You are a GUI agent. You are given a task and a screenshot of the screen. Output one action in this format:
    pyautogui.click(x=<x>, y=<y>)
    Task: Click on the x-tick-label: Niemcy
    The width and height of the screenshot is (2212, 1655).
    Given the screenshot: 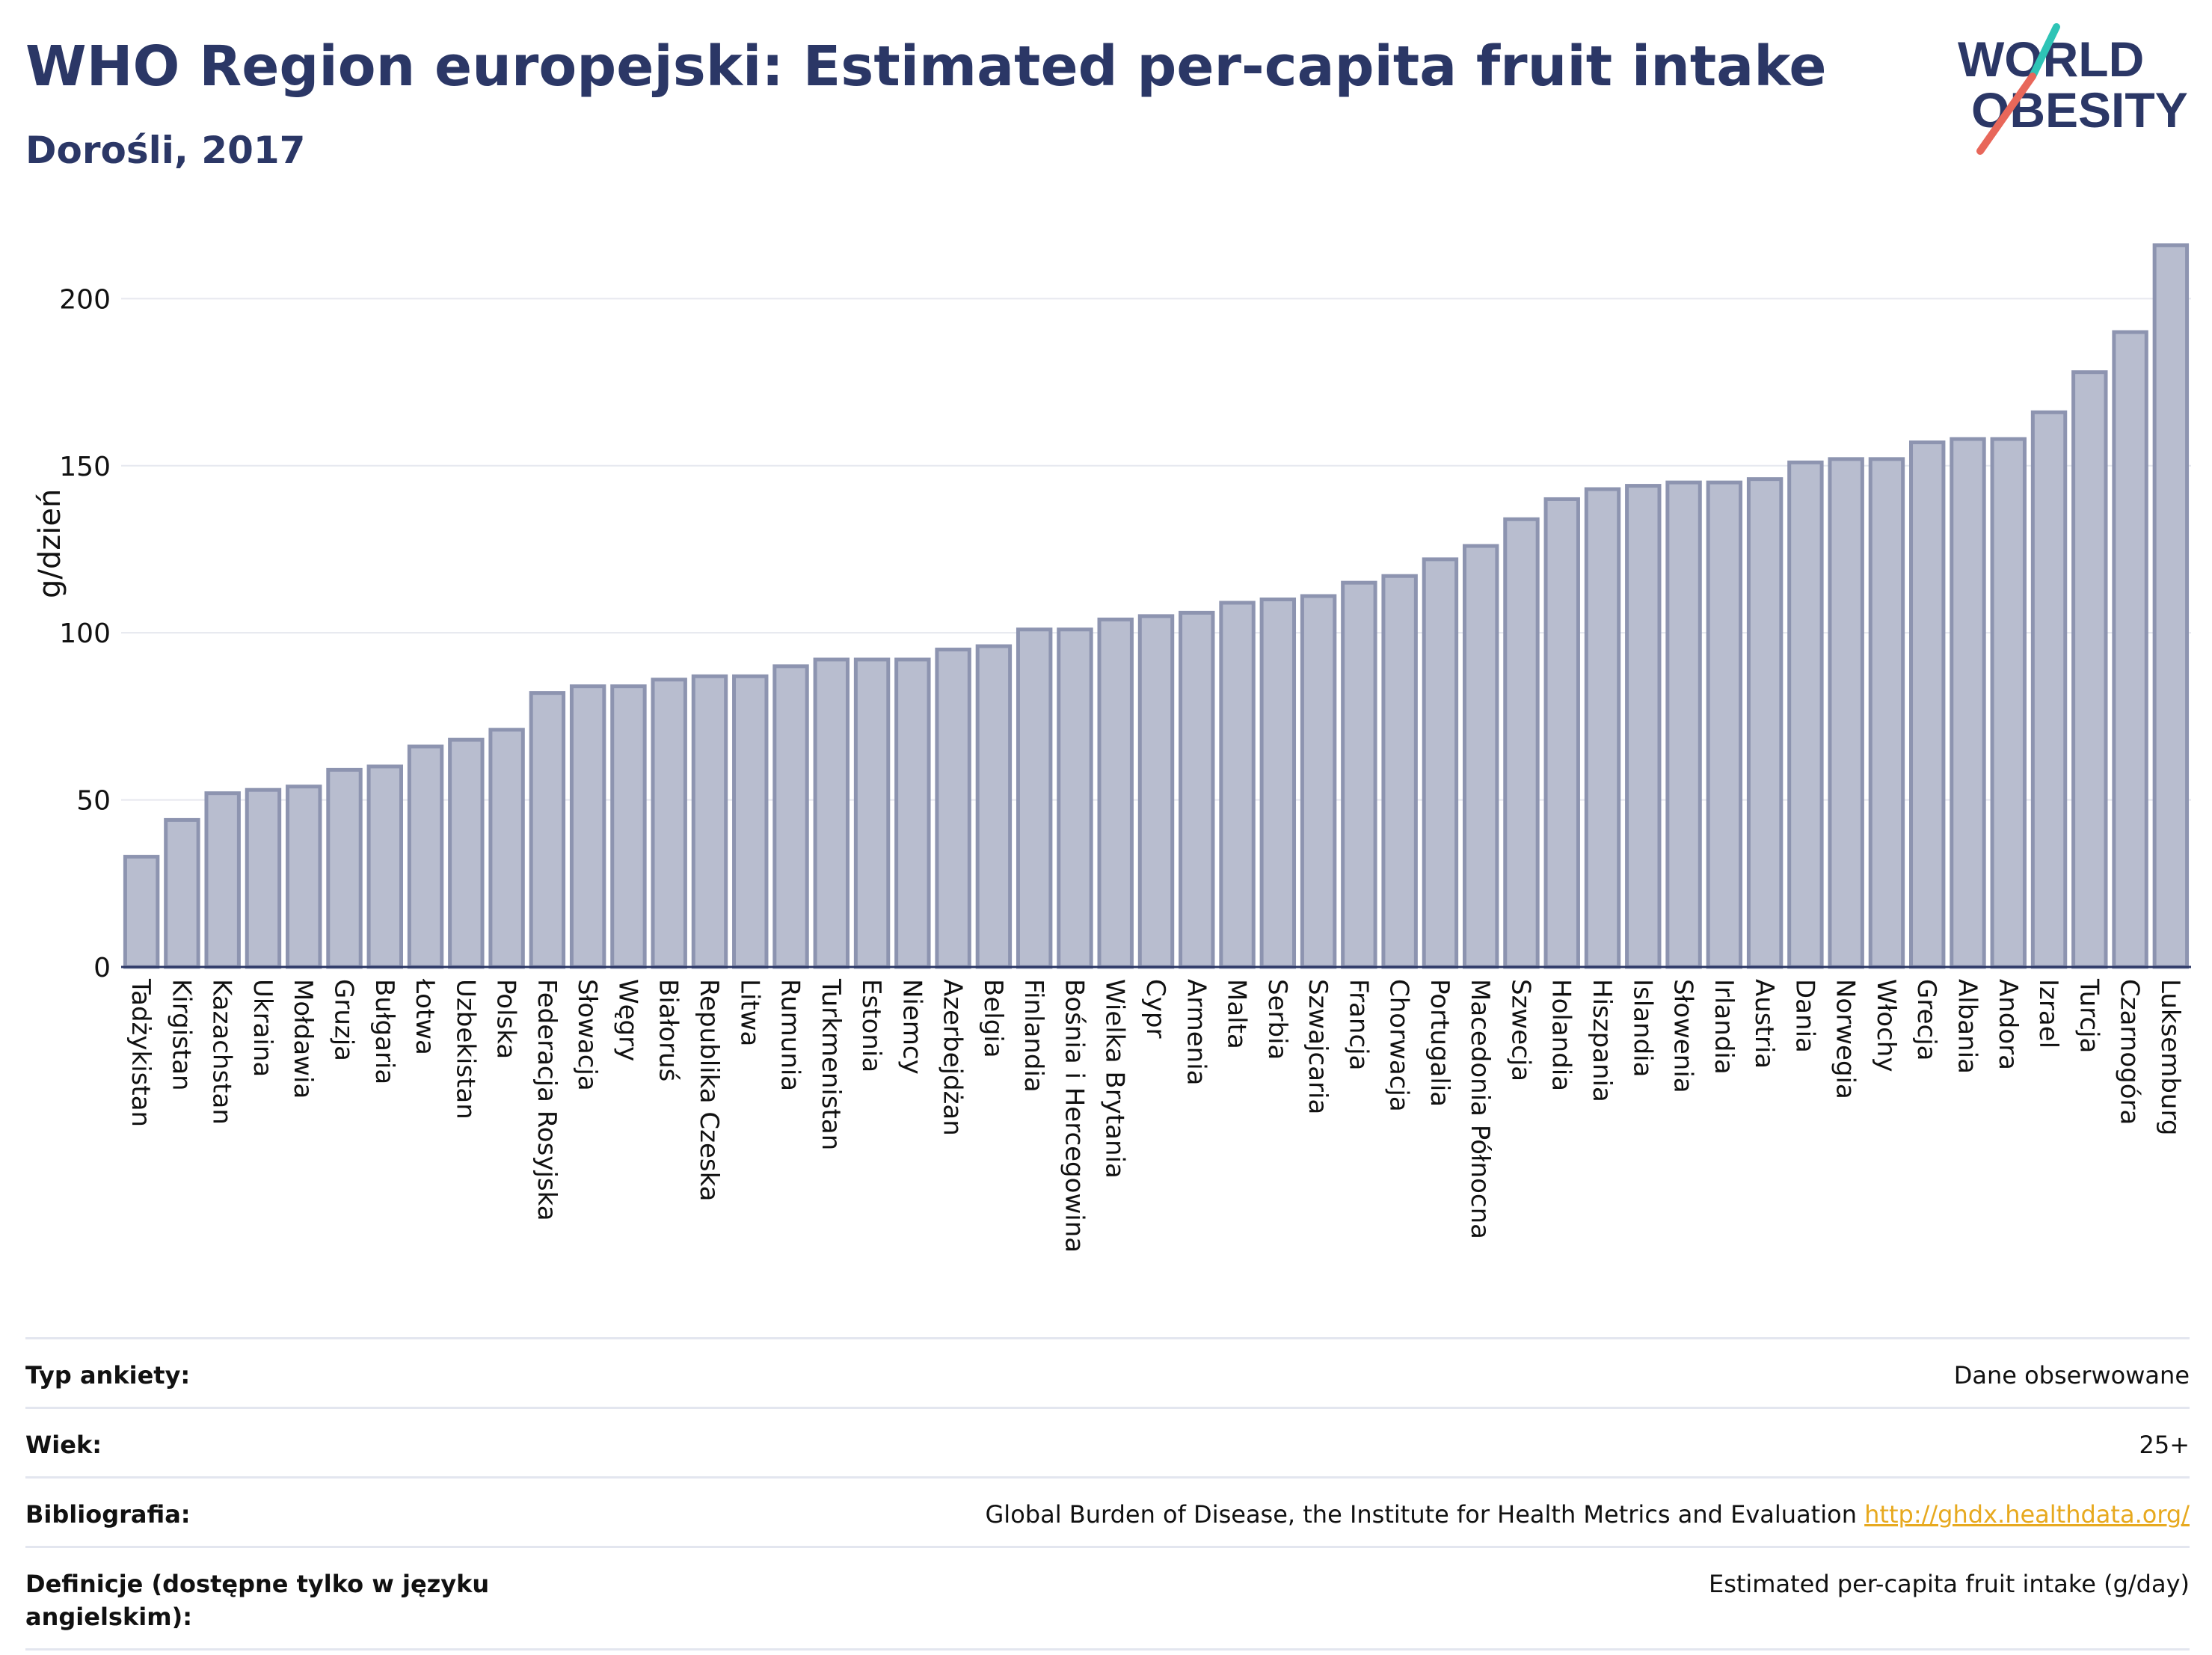 What is the action you would take?
    pyautogui.click(x=912, y=1027)
    